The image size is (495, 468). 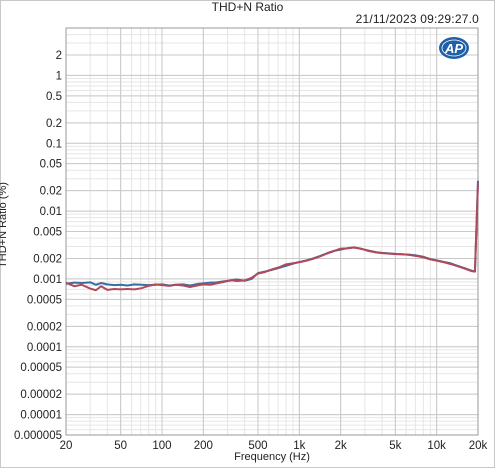 What do you see at coordinates (44, 348) in the screenshot?
I see `y-tick-label: 0.0001` at bounding box center [44, 348].